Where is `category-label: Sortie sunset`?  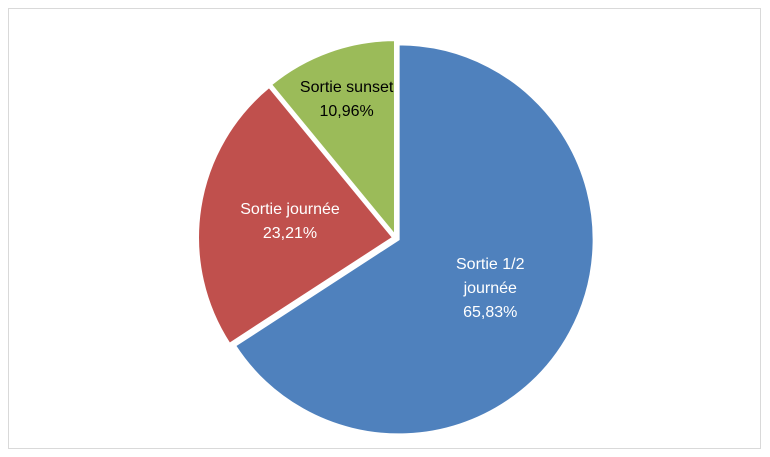
category-label: Sortie sunset is located at coordinates (346, 88).